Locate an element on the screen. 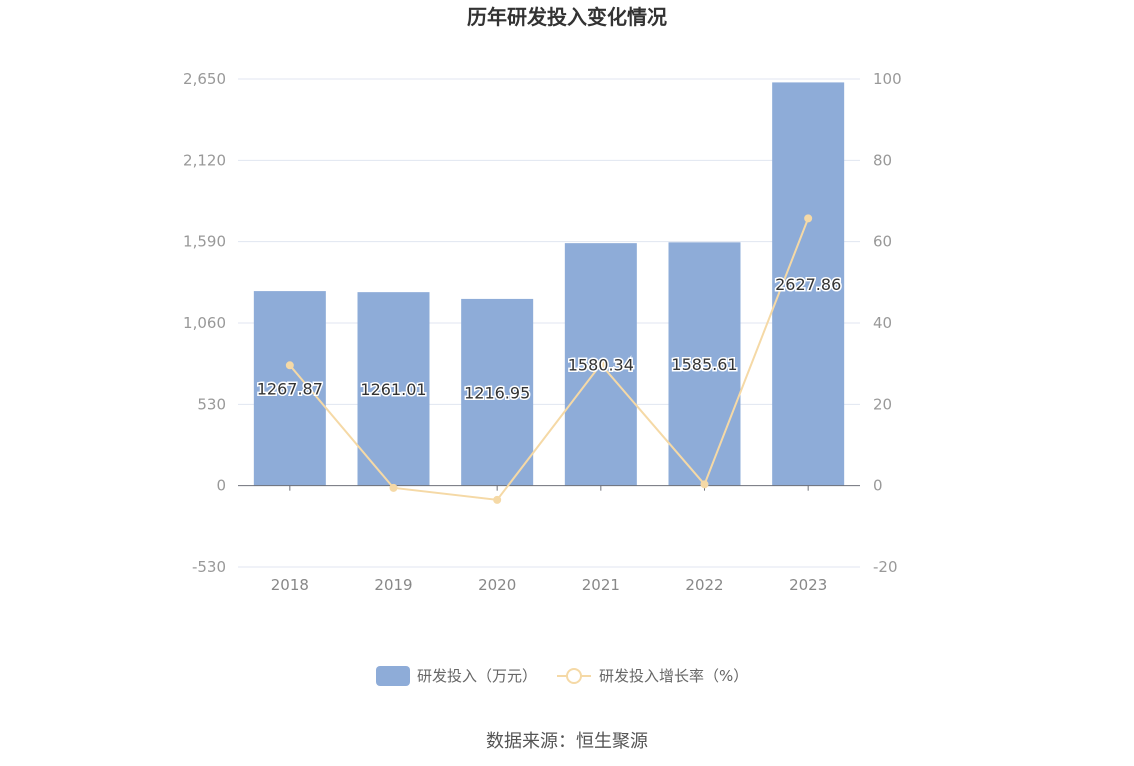  bar-data-label: 1216.95 is located at coordinates (497, 392).